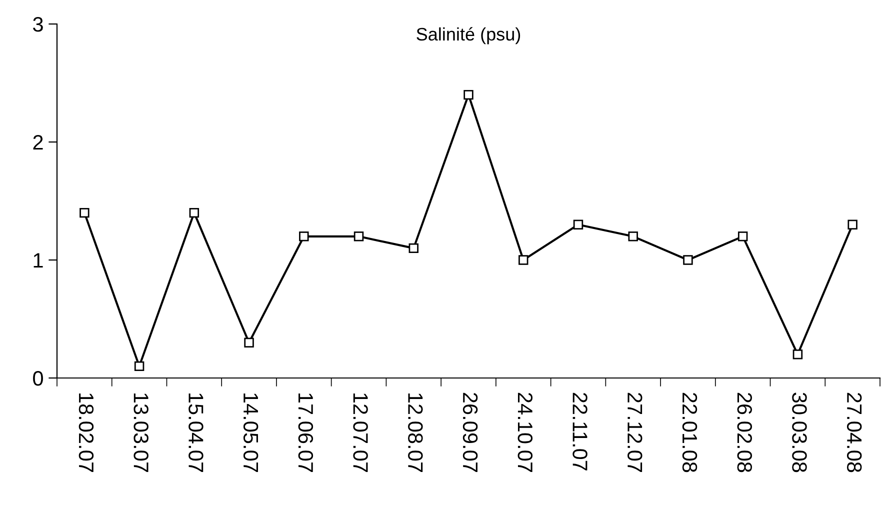  I want to click on x-tick-label: 27.04.08, so click(854, 432).